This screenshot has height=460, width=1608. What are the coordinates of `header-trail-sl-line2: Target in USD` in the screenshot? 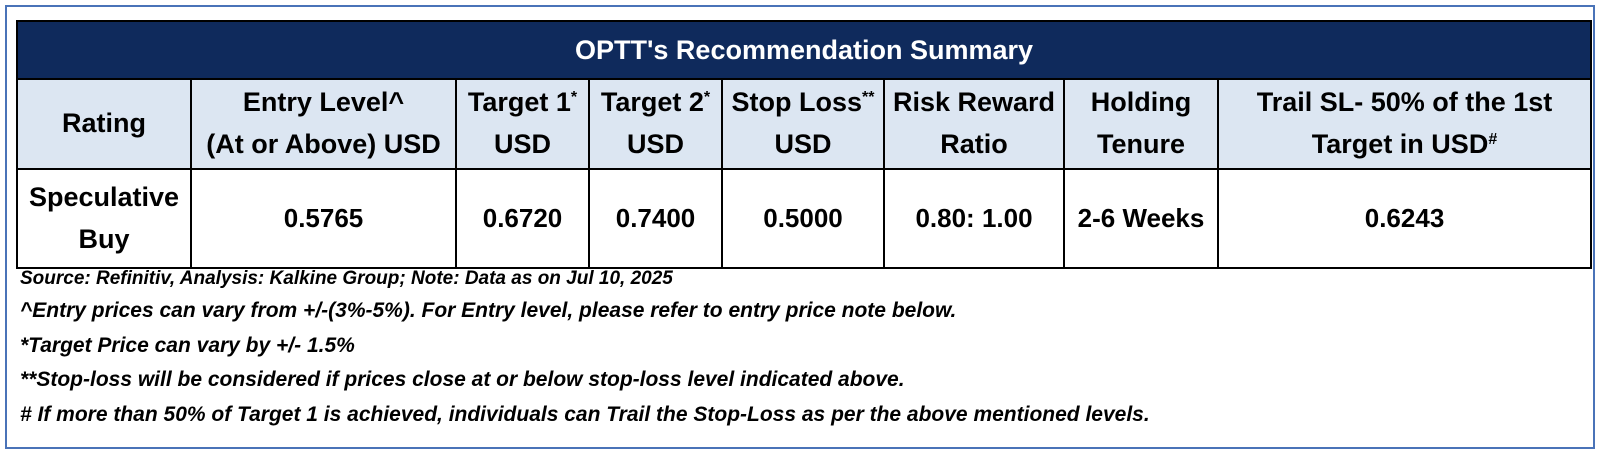 It's located at (1400, 144).